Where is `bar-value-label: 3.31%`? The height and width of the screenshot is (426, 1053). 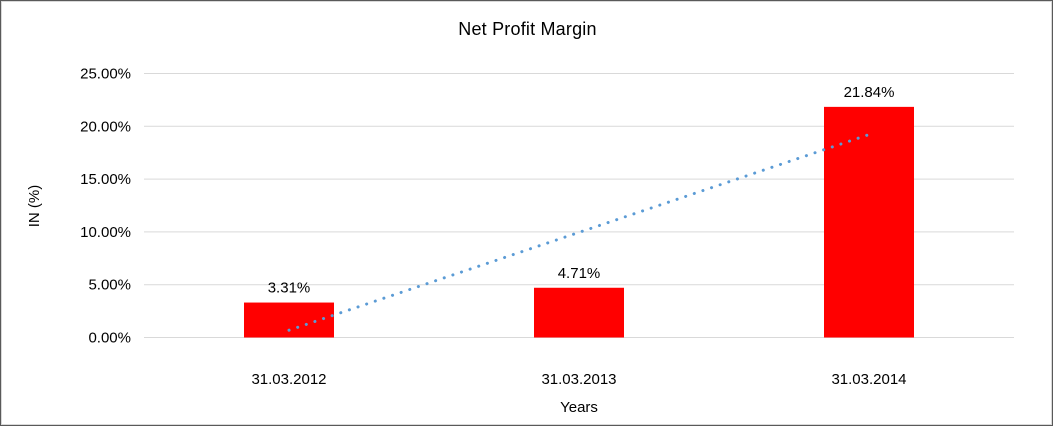
bar-value-label: 3.31% is located at coordinates (289, 288).